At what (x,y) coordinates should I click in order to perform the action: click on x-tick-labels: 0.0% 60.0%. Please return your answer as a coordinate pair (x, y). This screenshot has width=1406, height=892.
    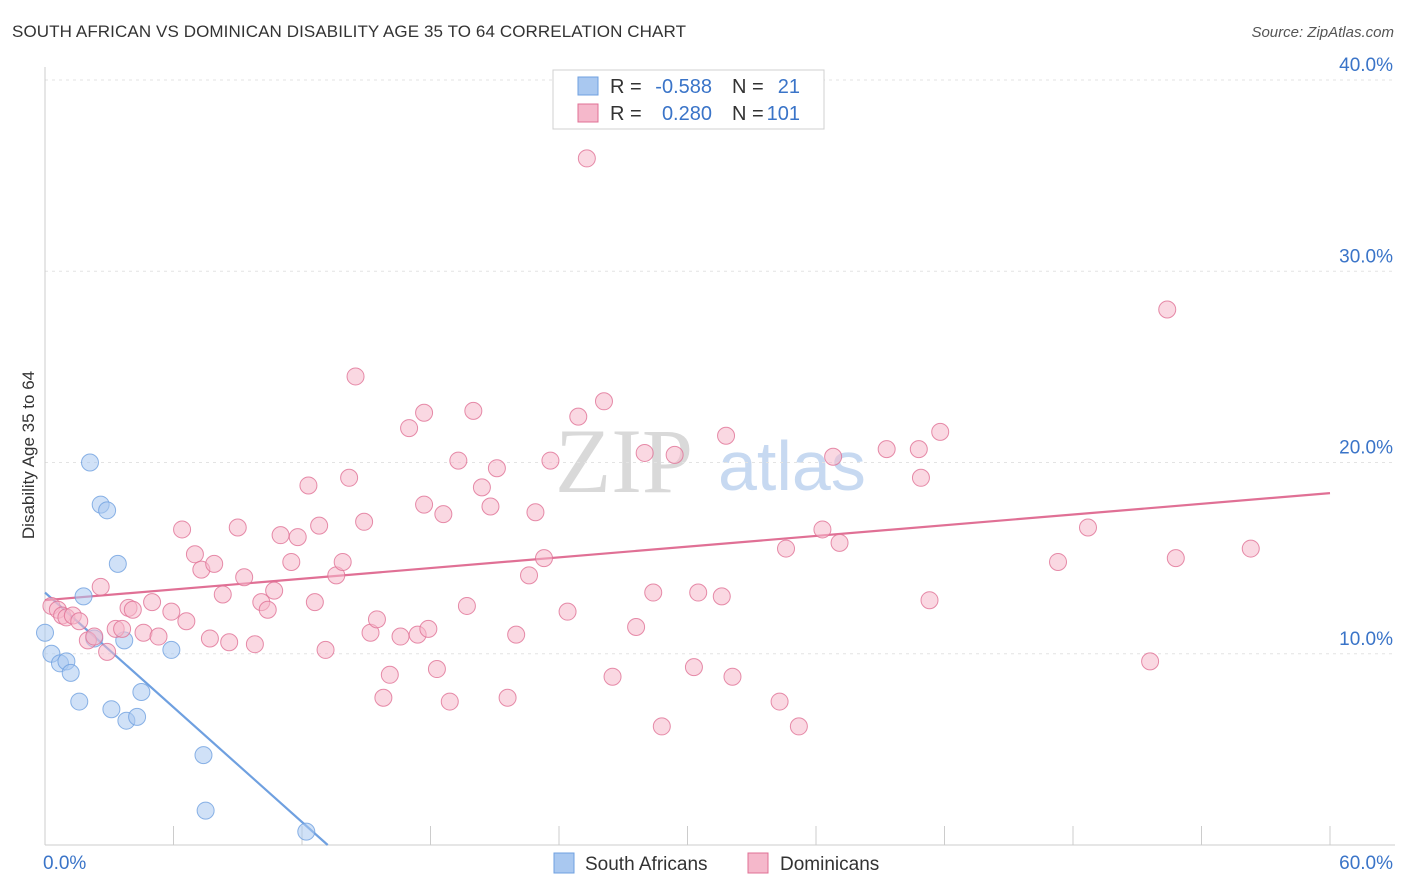
    Looking at the image, I should click on (718, 863).